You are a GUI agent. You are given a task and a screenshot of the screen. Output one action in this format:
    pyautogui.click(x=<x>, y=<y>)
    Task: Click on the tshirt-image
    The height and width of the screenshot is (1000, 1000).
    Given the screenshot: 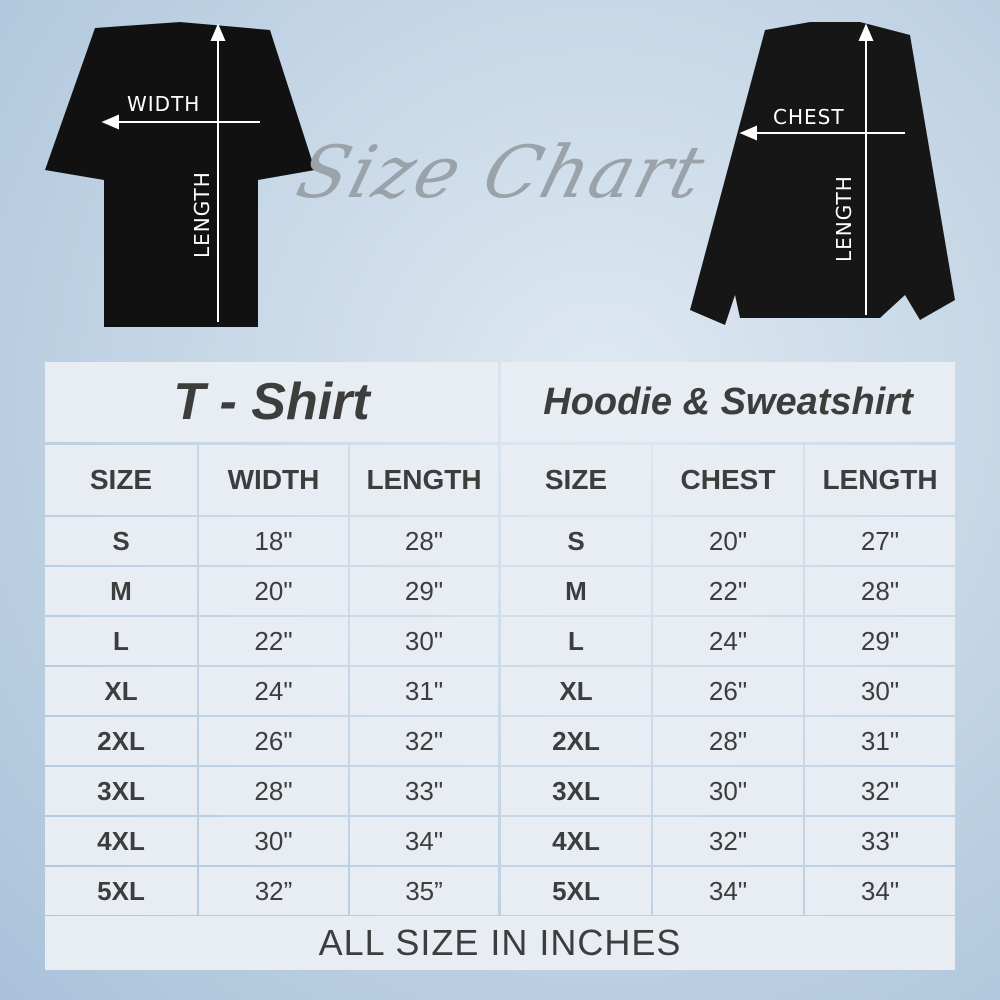 What is the action you would take?
    pyautogui.click(x=180, y=174)
    